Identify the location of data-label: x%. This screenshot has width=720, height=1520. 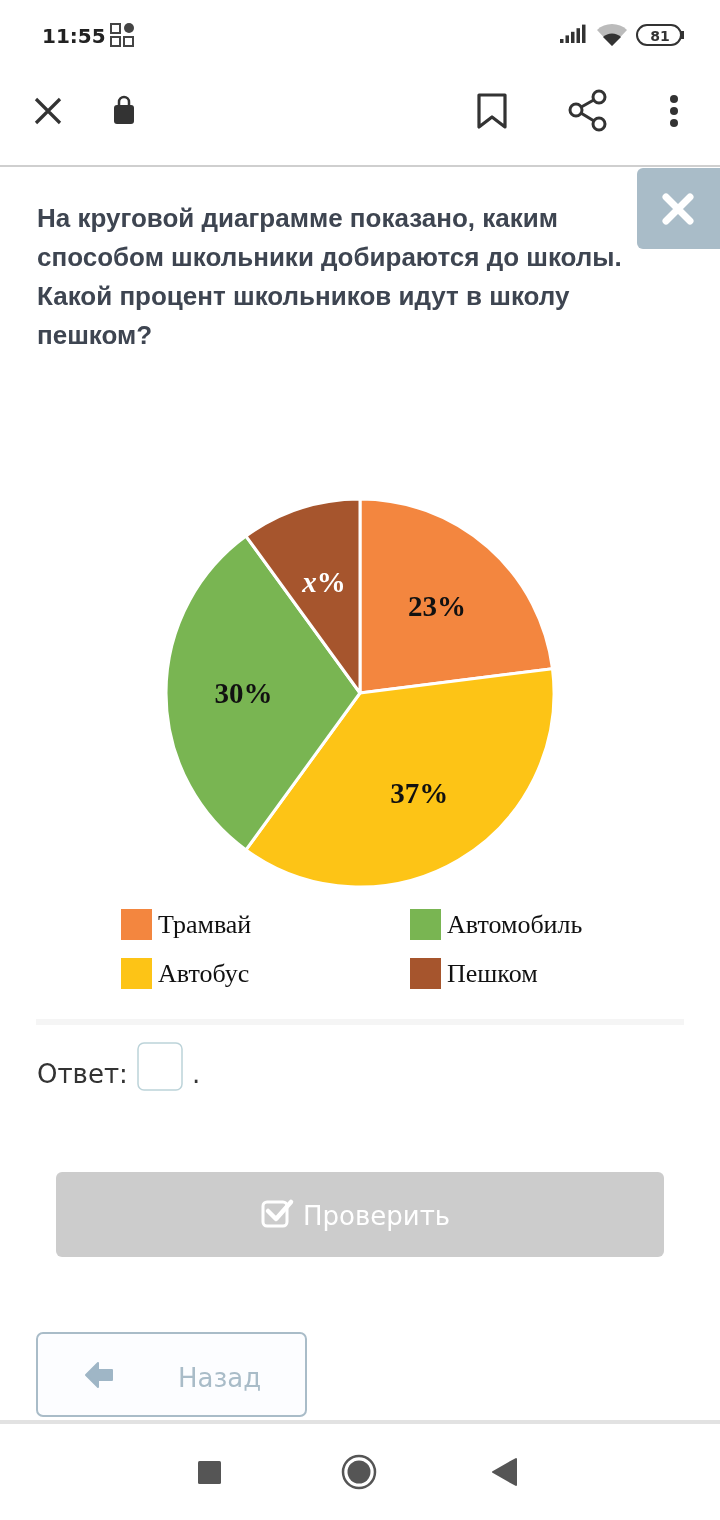
(323, 582).